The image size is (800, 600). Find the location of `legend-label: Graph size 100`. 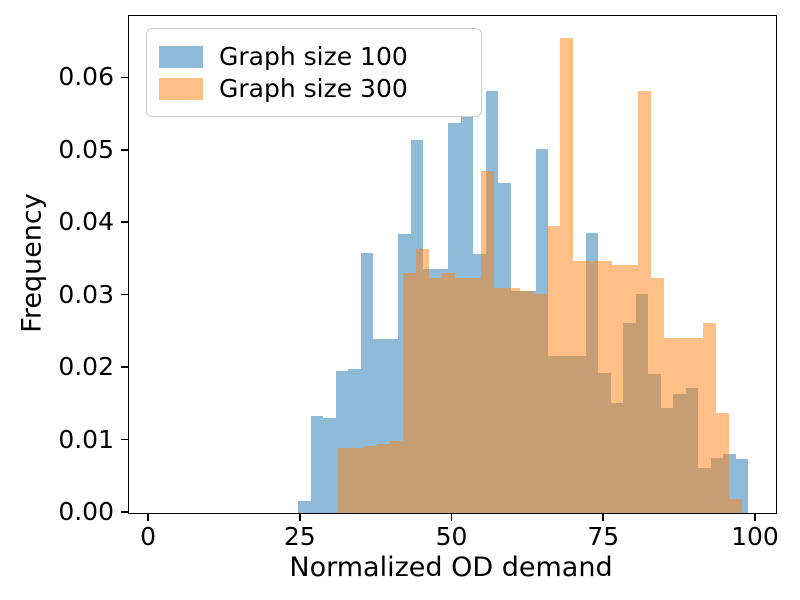

legend-label: Graph size 100 is located at coordinates (313, 56).